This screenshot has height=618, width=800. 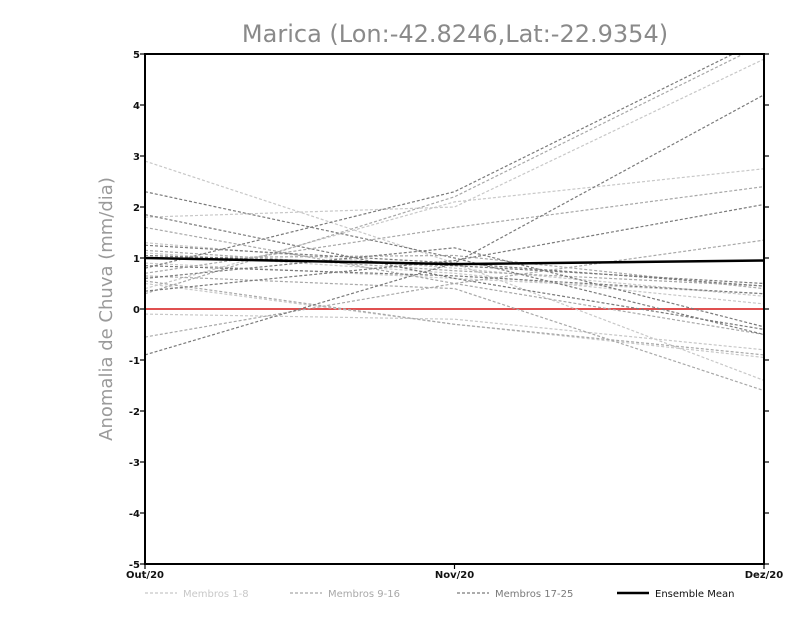 I want to click on y-tick-label: -1, so click(x=134, y=361).